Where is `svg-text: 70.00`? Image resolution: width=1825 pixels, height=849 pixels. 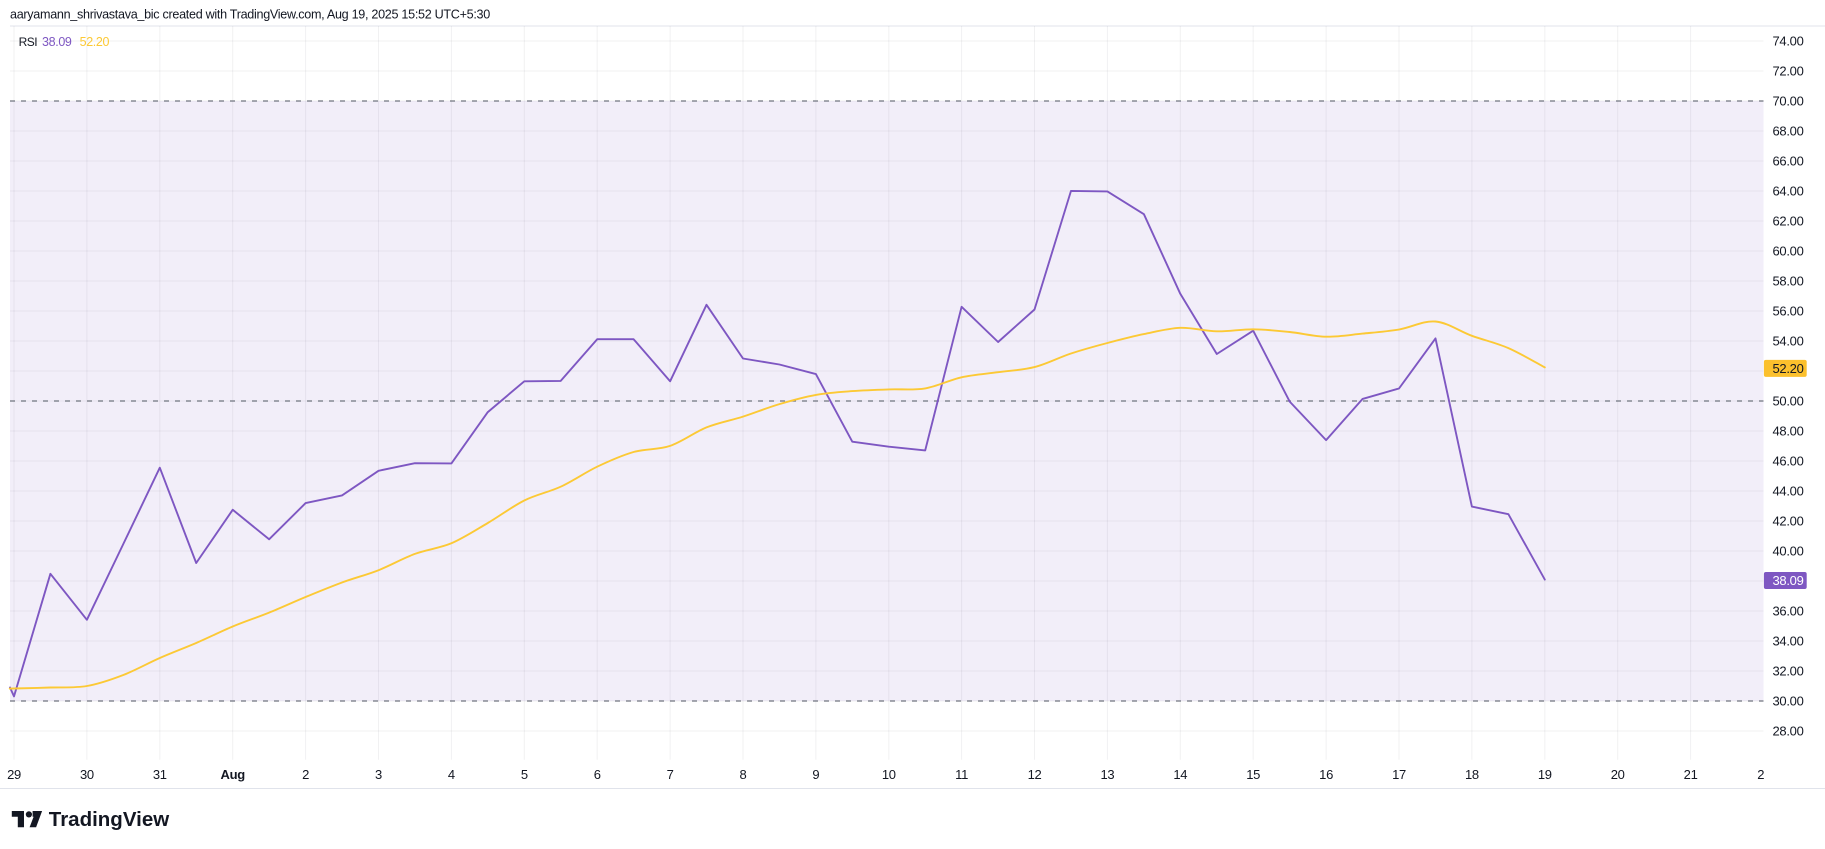
svg-text: 70.00 is located at coordinates (1788, 101).